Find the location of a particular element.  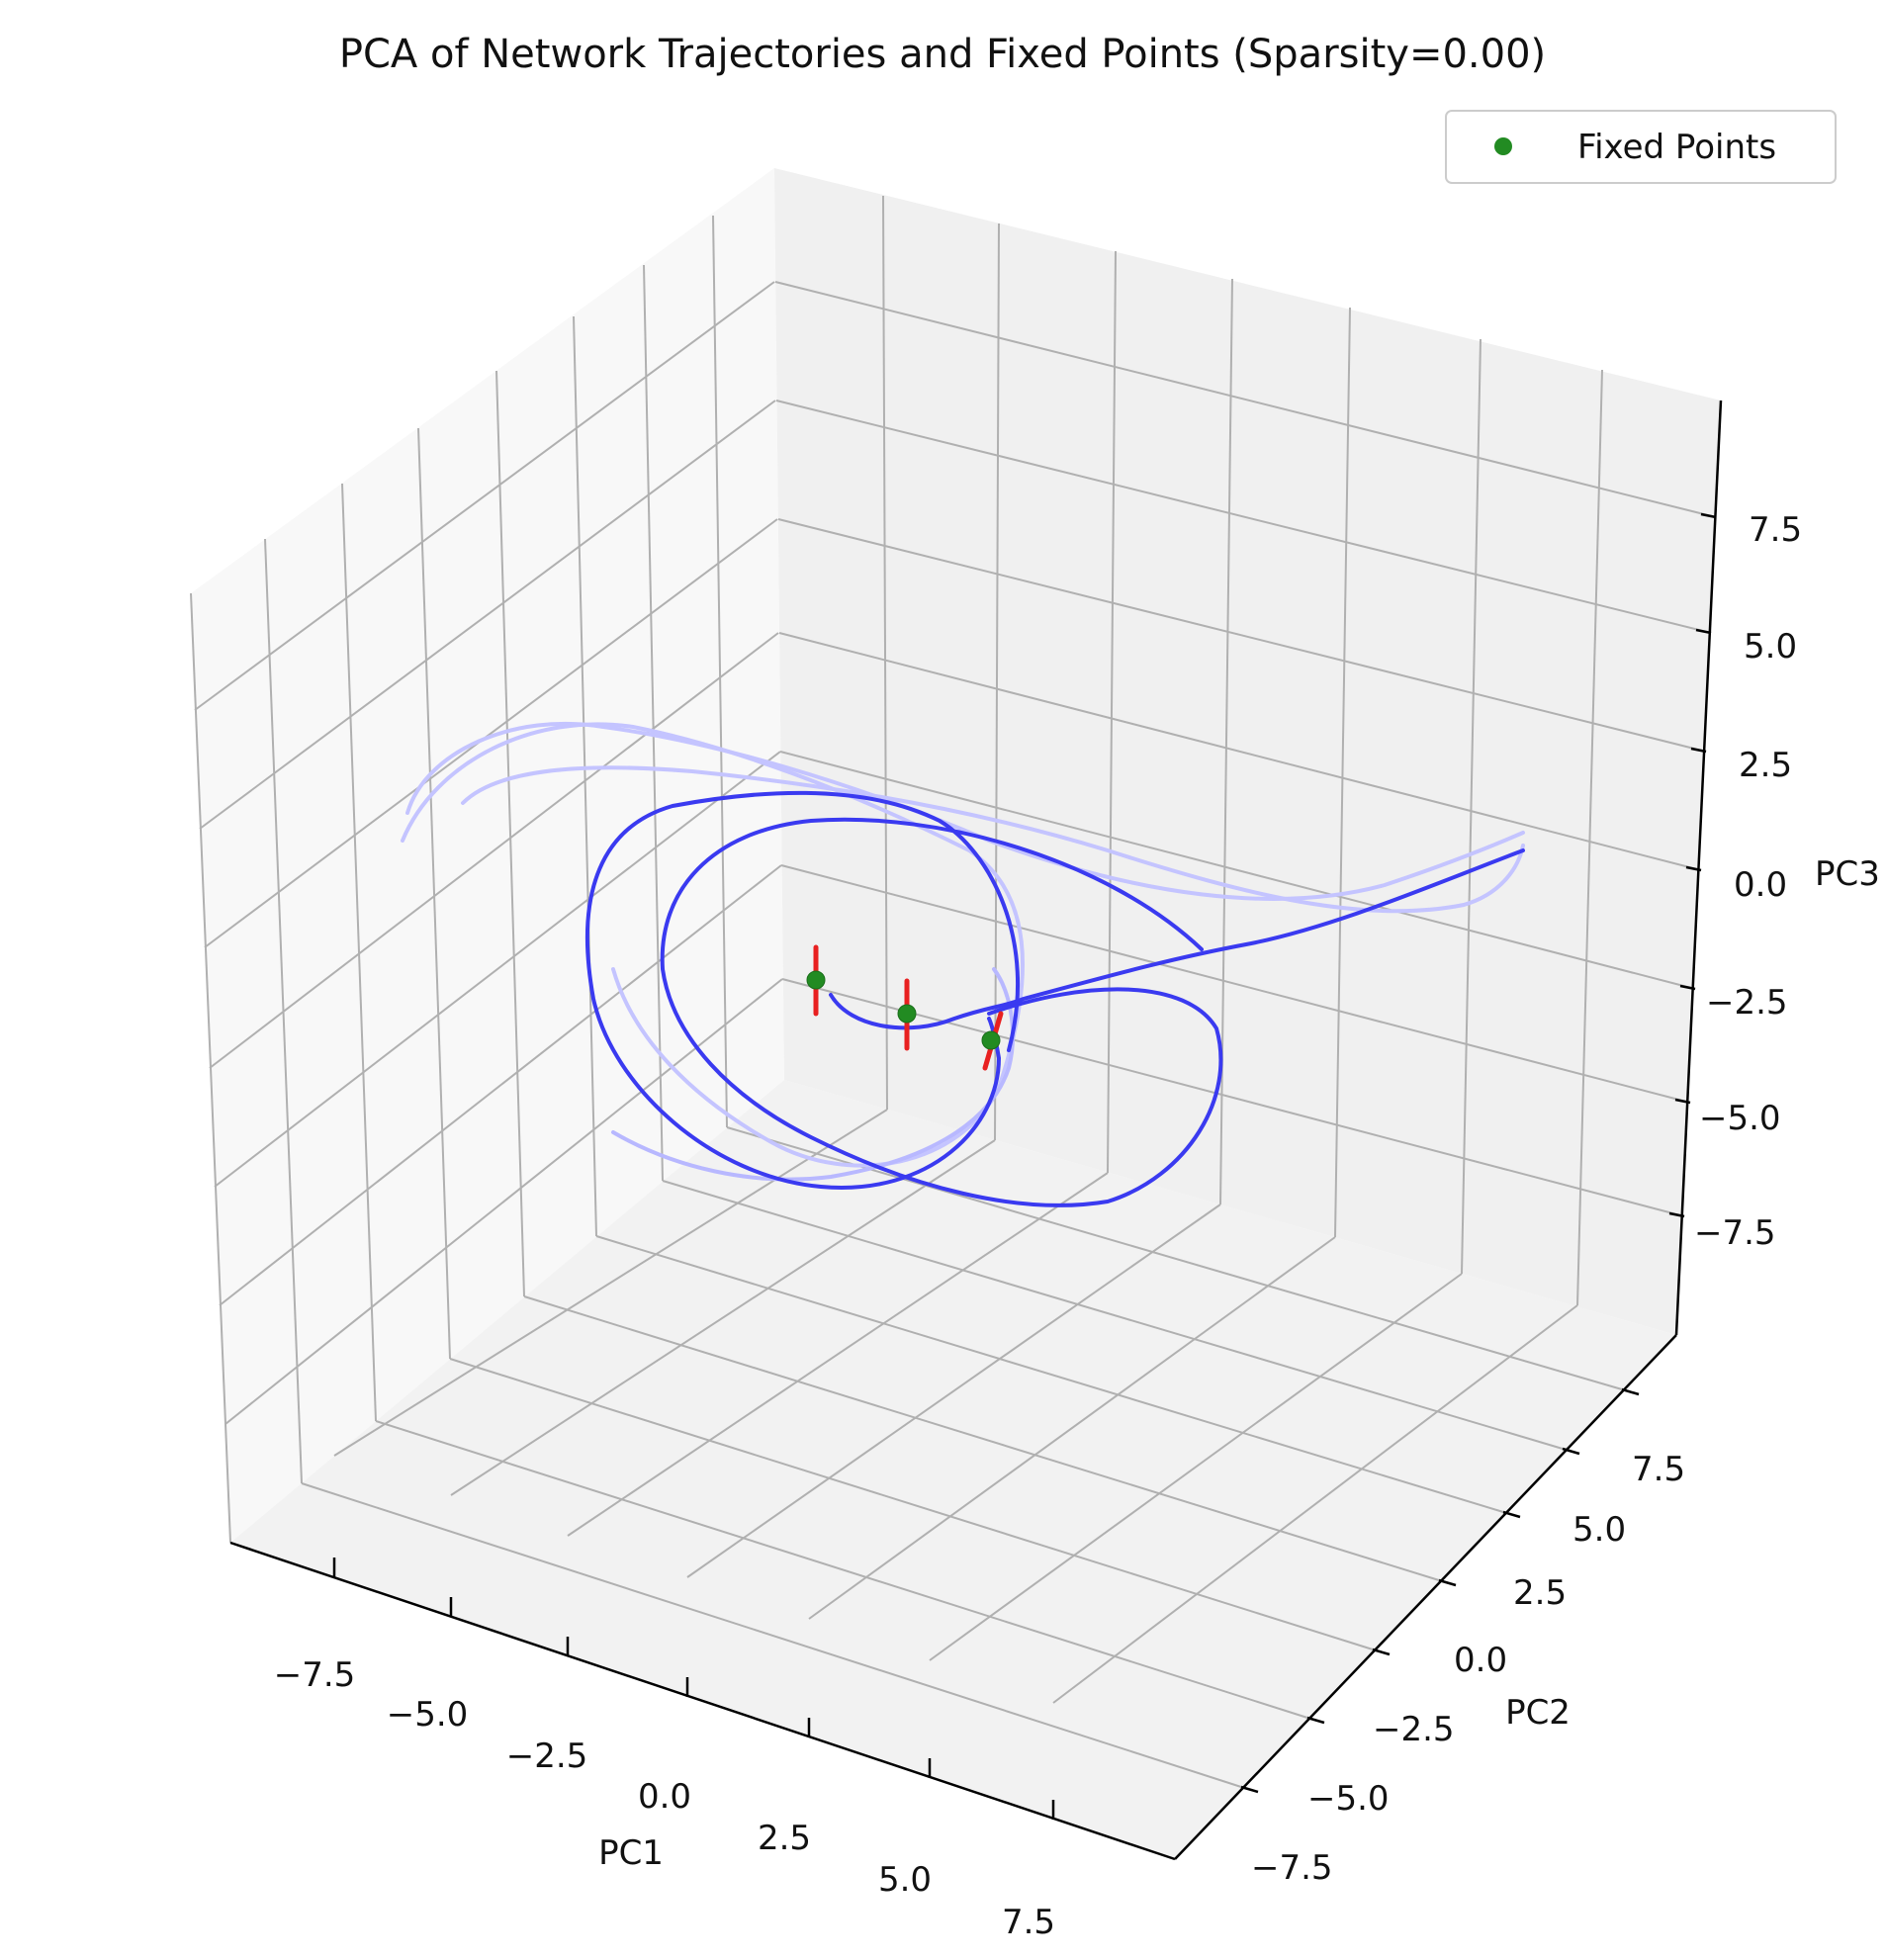

y-tick-label: −2.5 is located at coordinates (1414, 1729).